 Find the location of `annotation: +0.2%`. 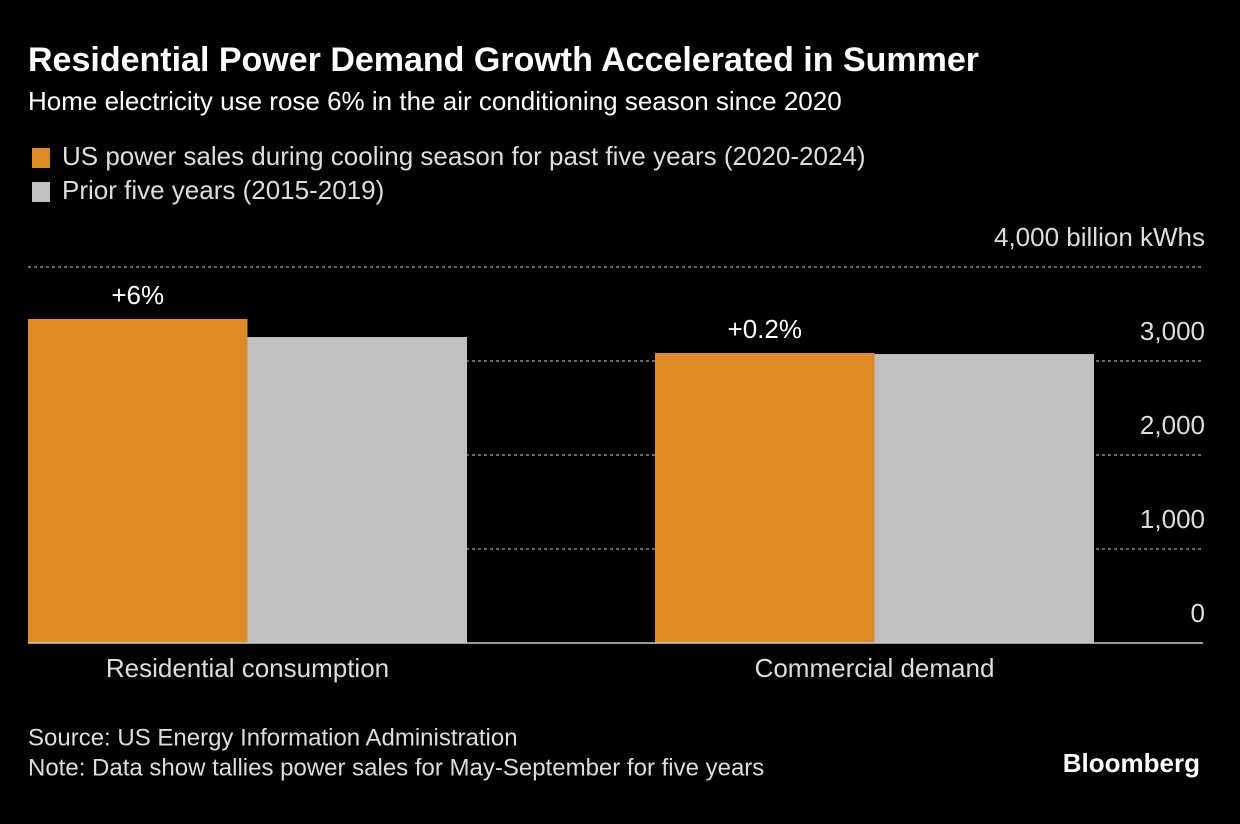

annotation: +0.2% is located at coordinates (765, 329).